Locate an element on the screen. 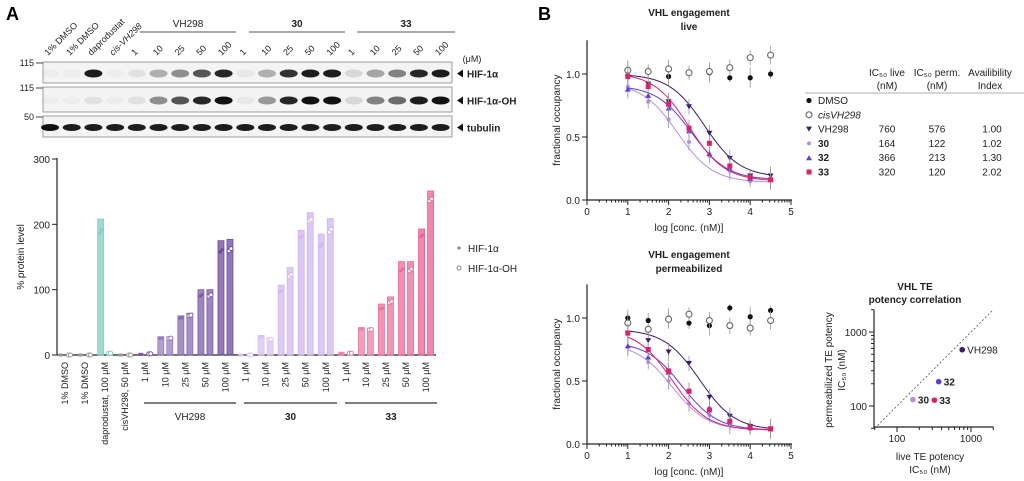  lane-label: 100 is located at coordinates (225, 49).